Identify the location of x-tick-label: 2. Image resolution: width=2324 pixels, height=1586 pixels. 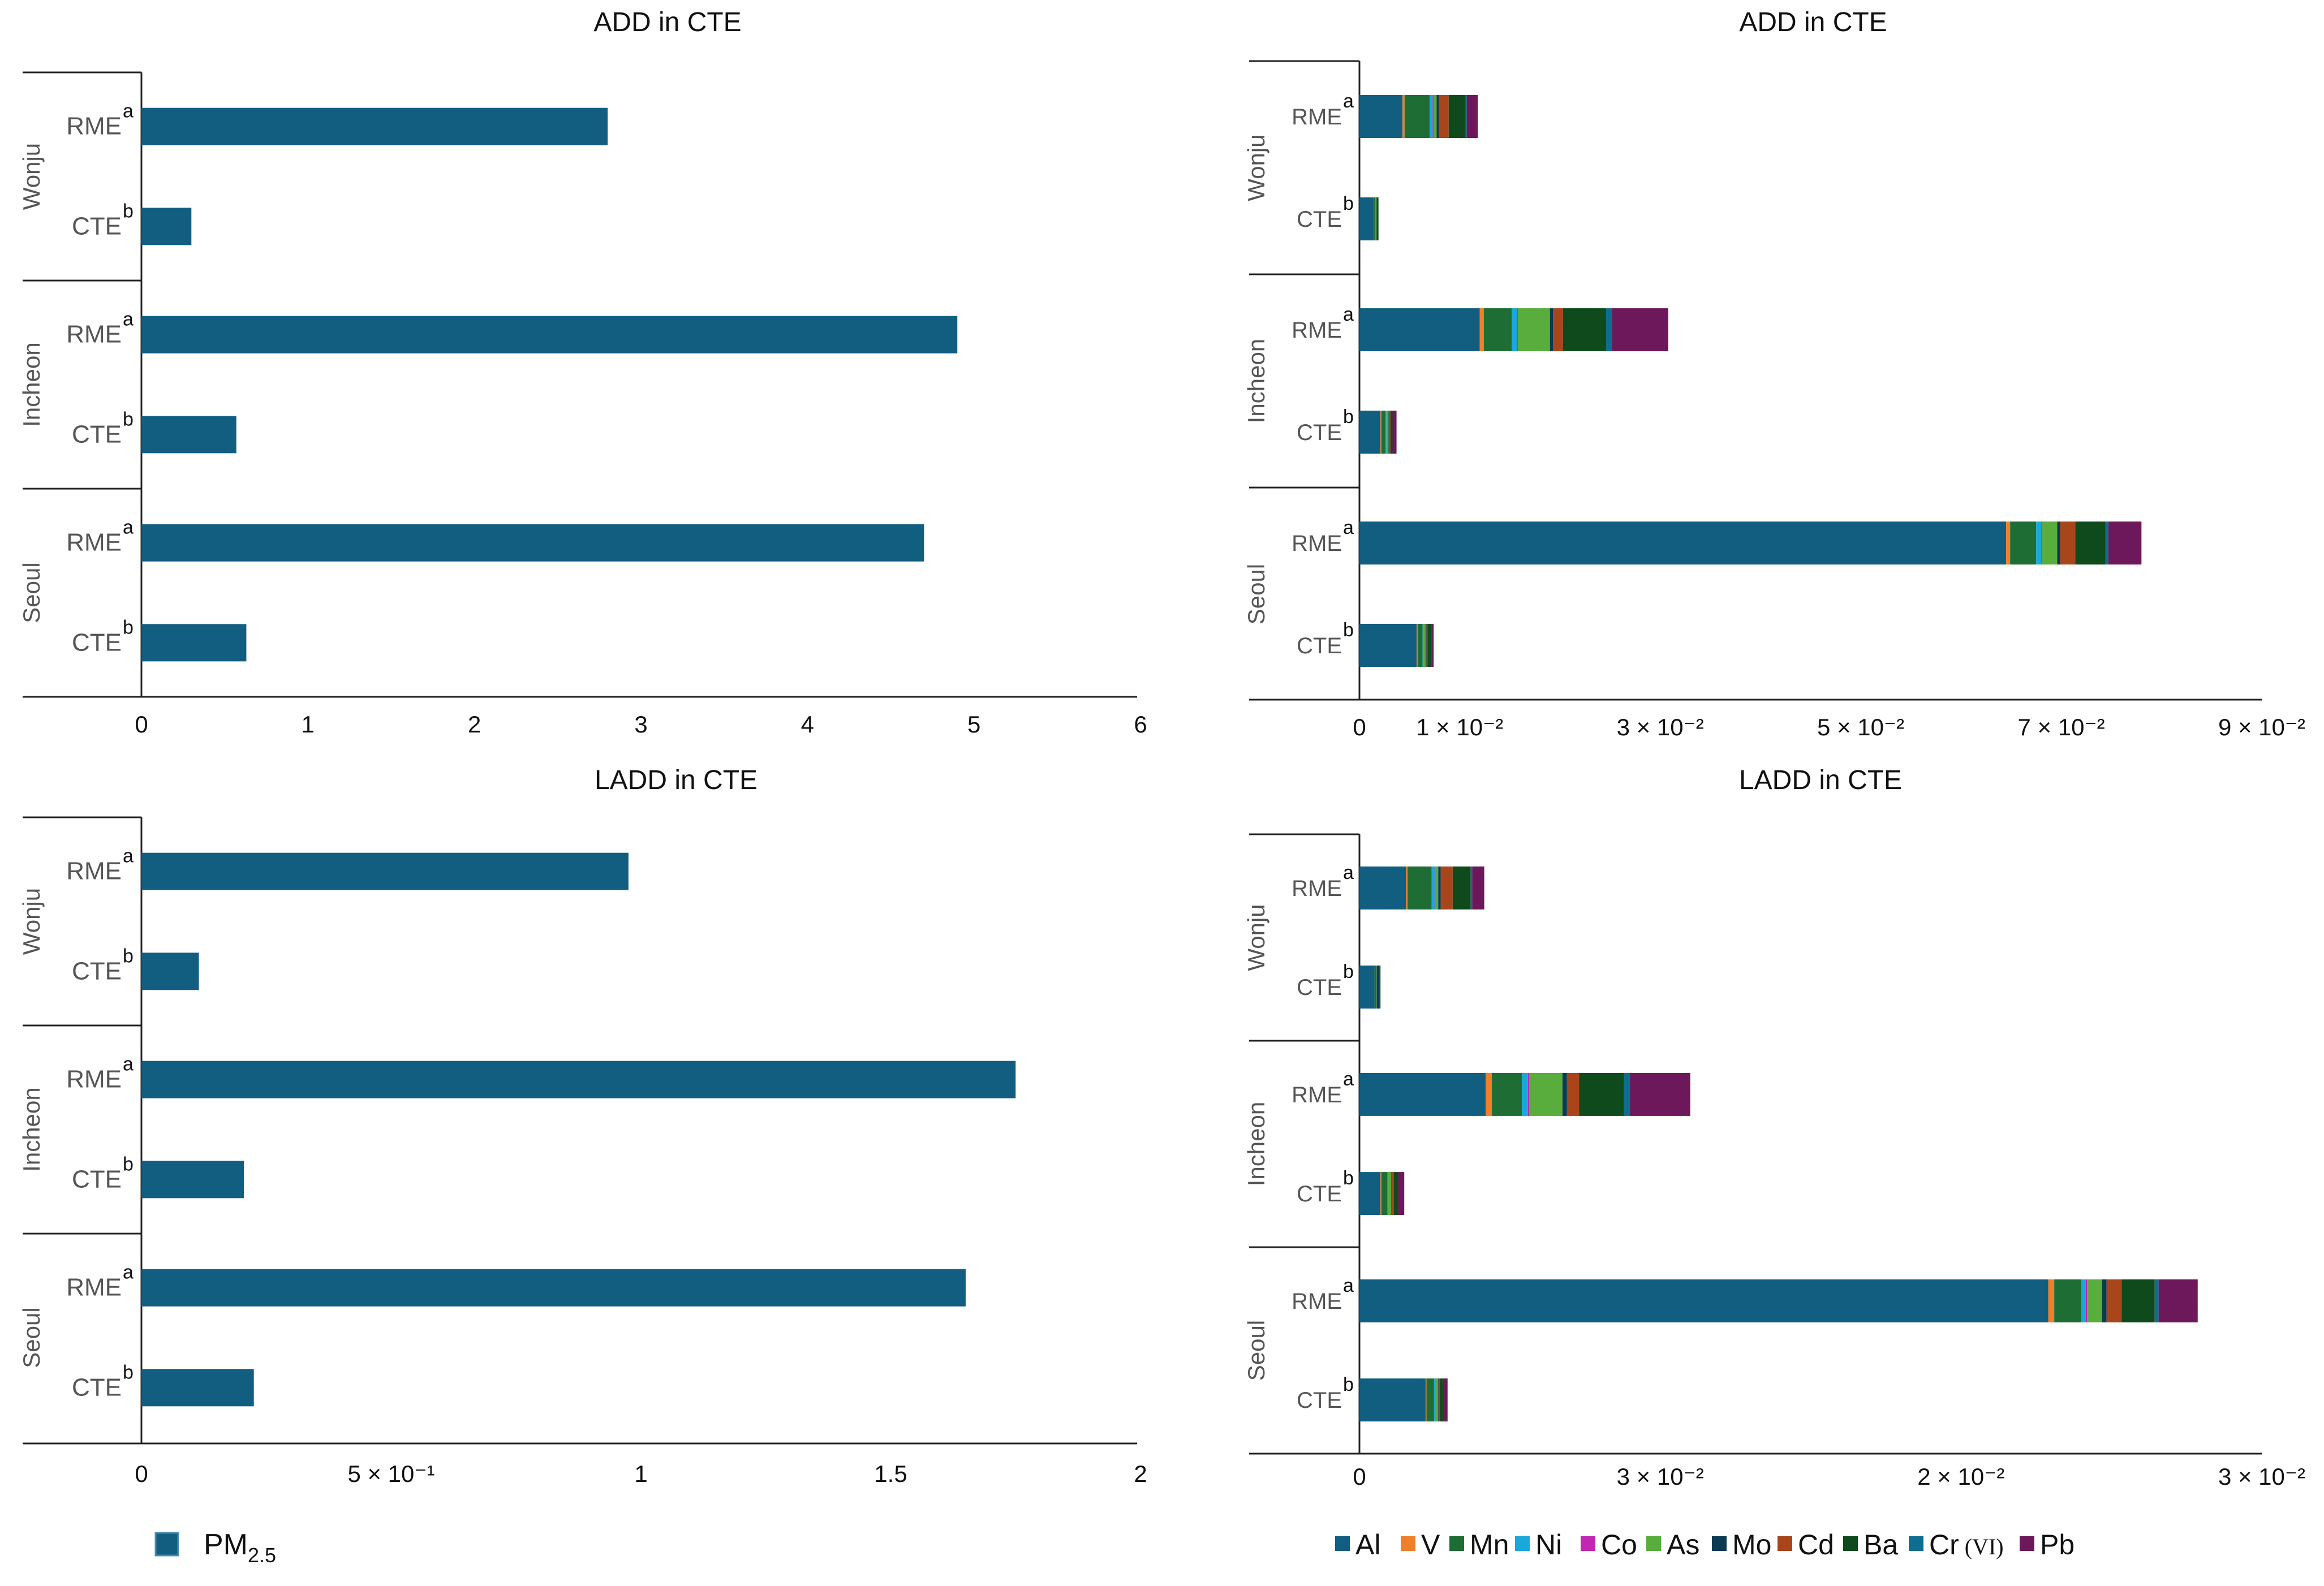
(474, 724).